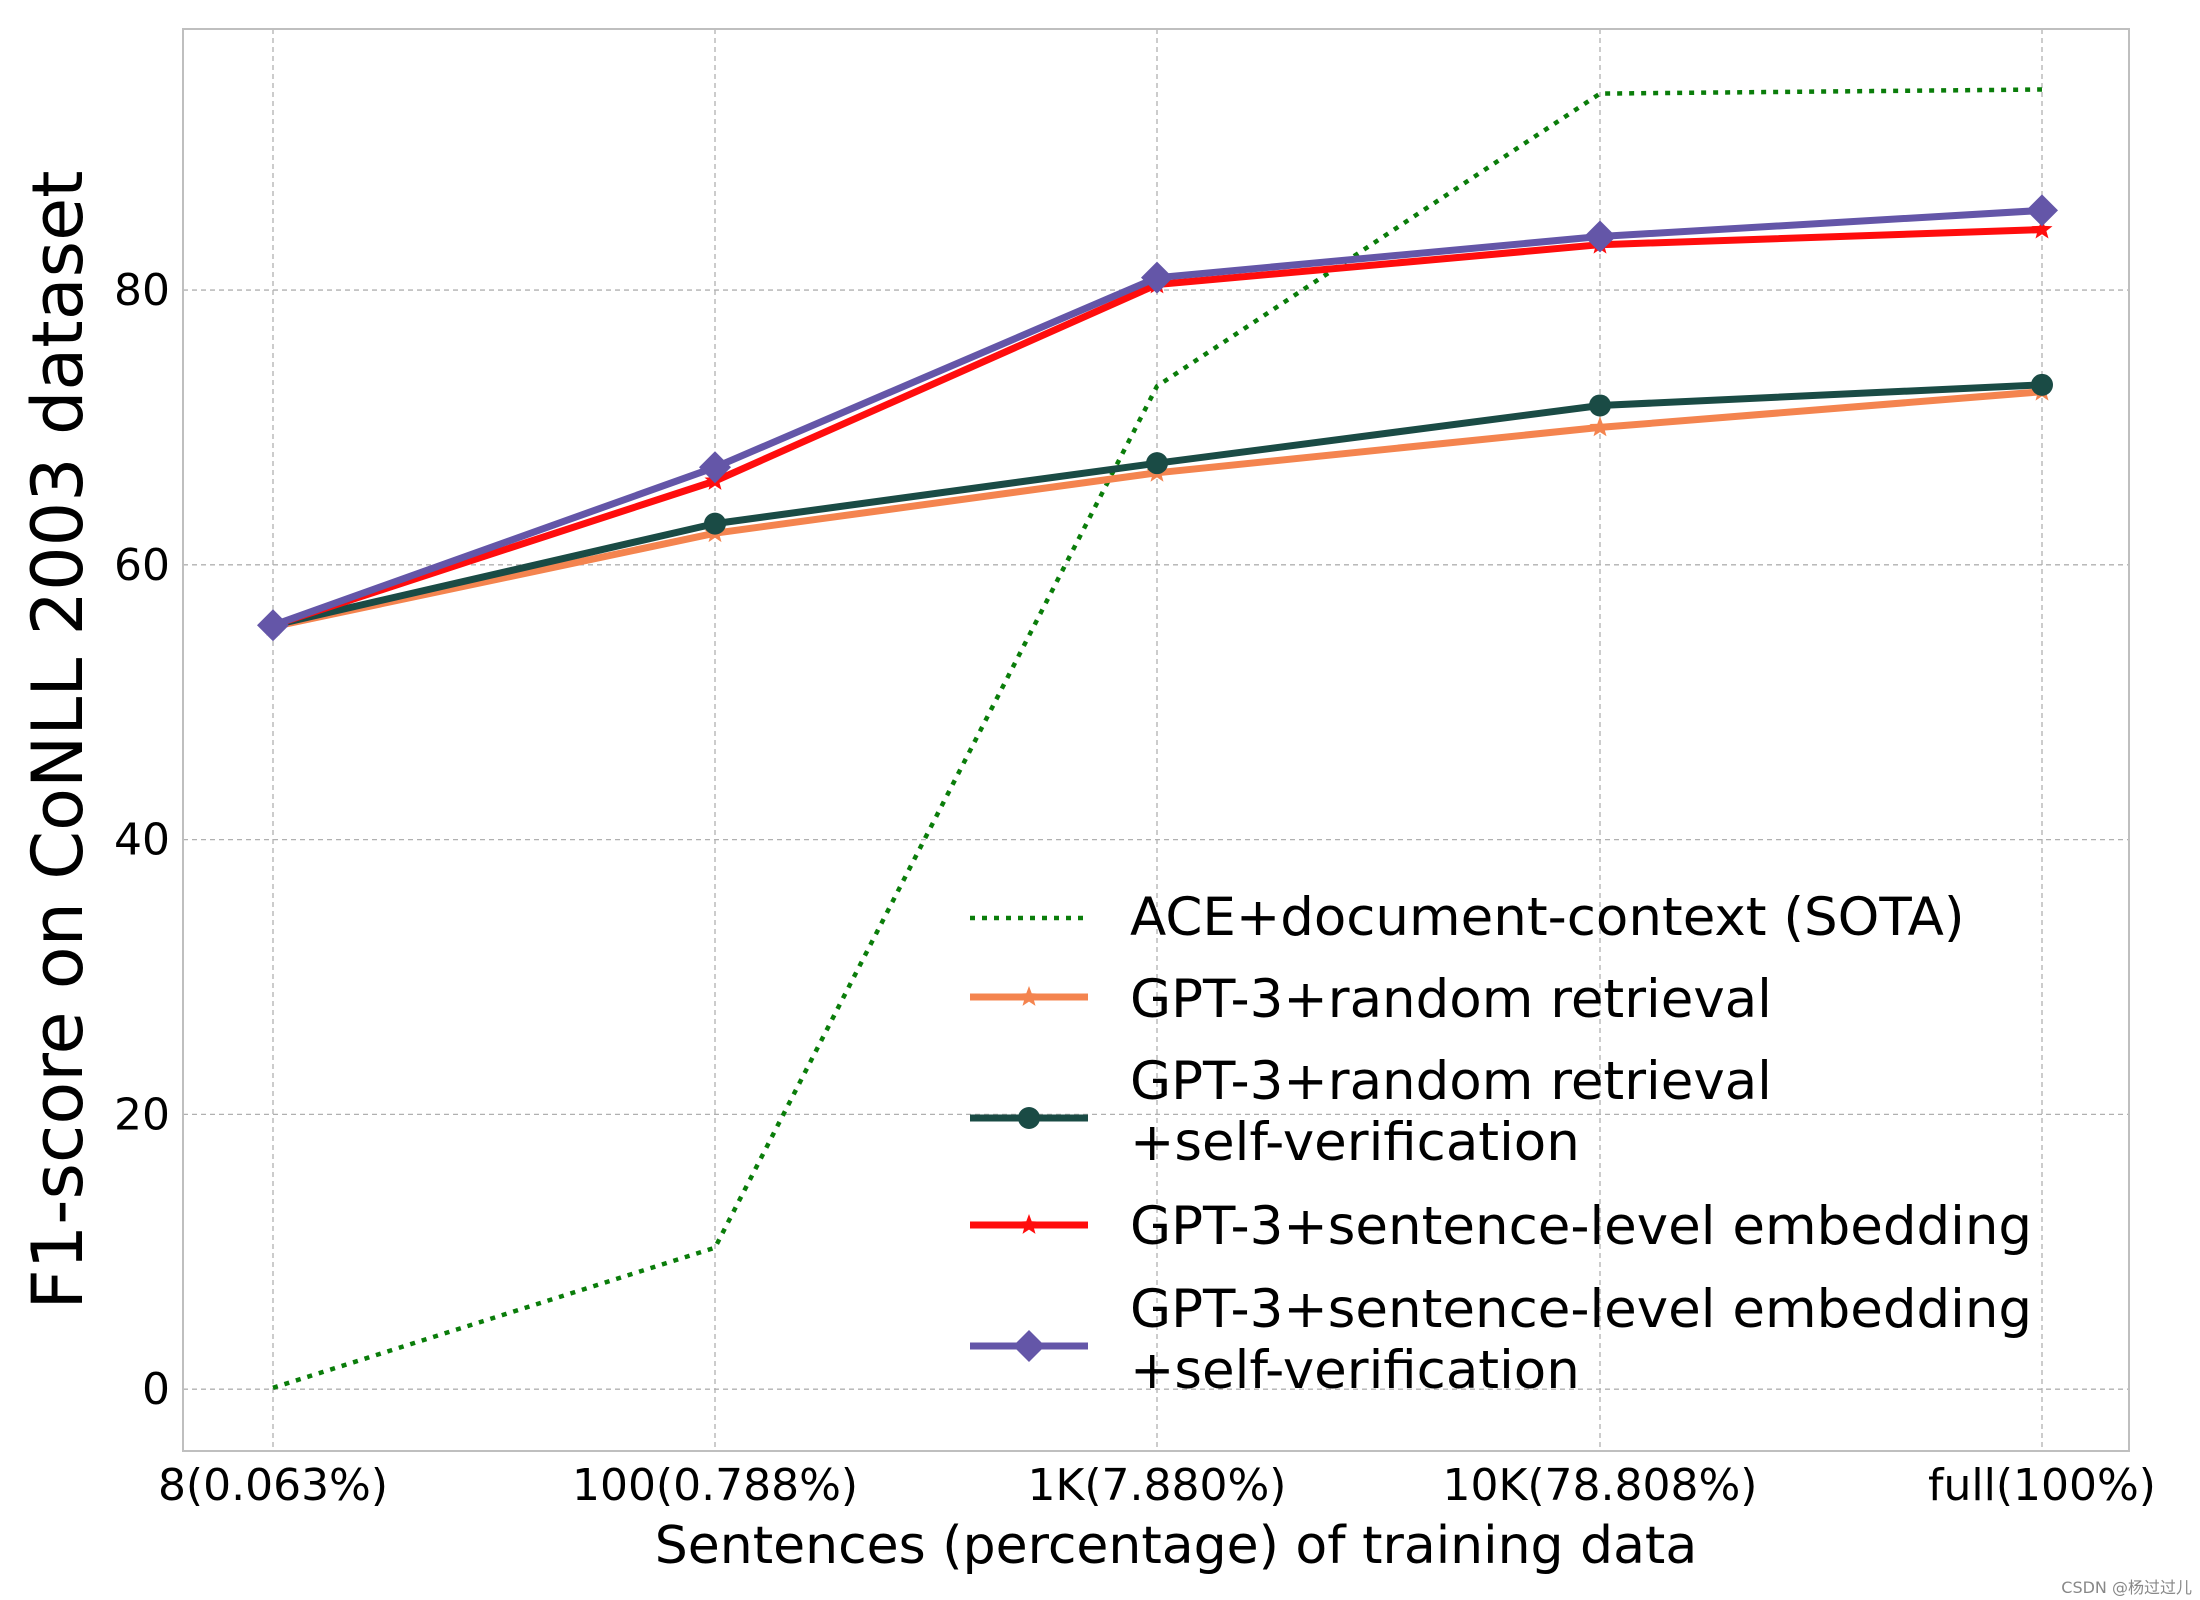 This screenshot has width=2200, height=1600. I want to click on y-tick-label: 0, so click(156, 1389).